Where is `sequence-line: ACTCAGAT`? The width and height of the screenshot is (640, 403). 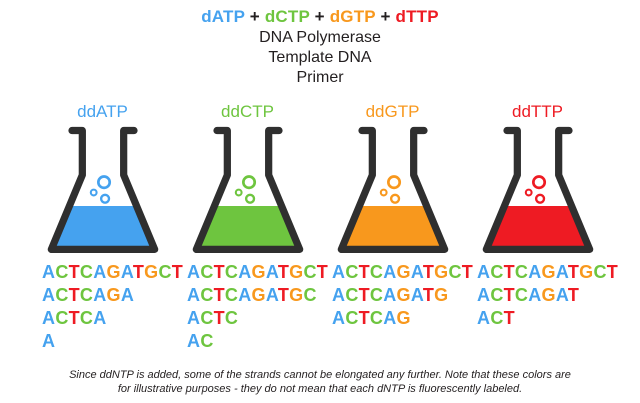 sequence-line: ACTCAGAT is located at coordinates (543, 295).